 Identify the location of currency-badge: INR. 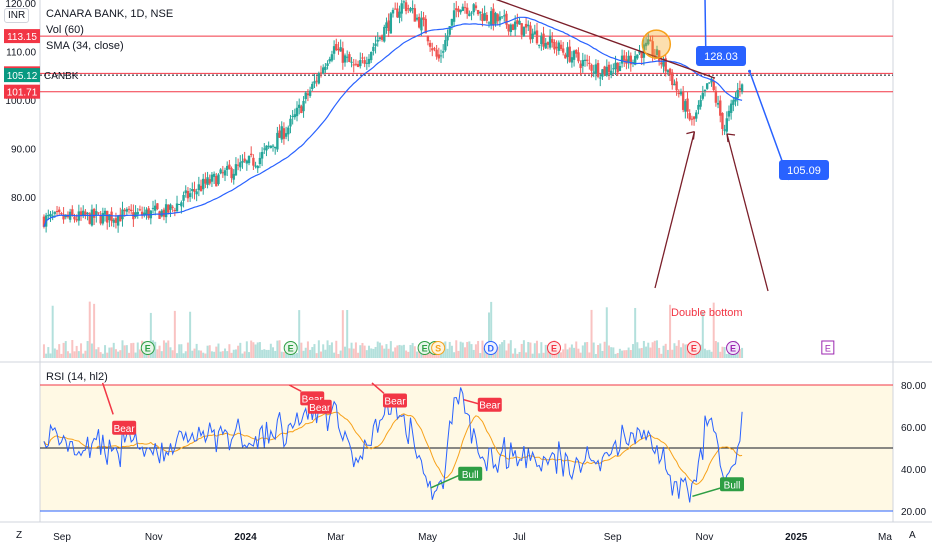
(17, 15).